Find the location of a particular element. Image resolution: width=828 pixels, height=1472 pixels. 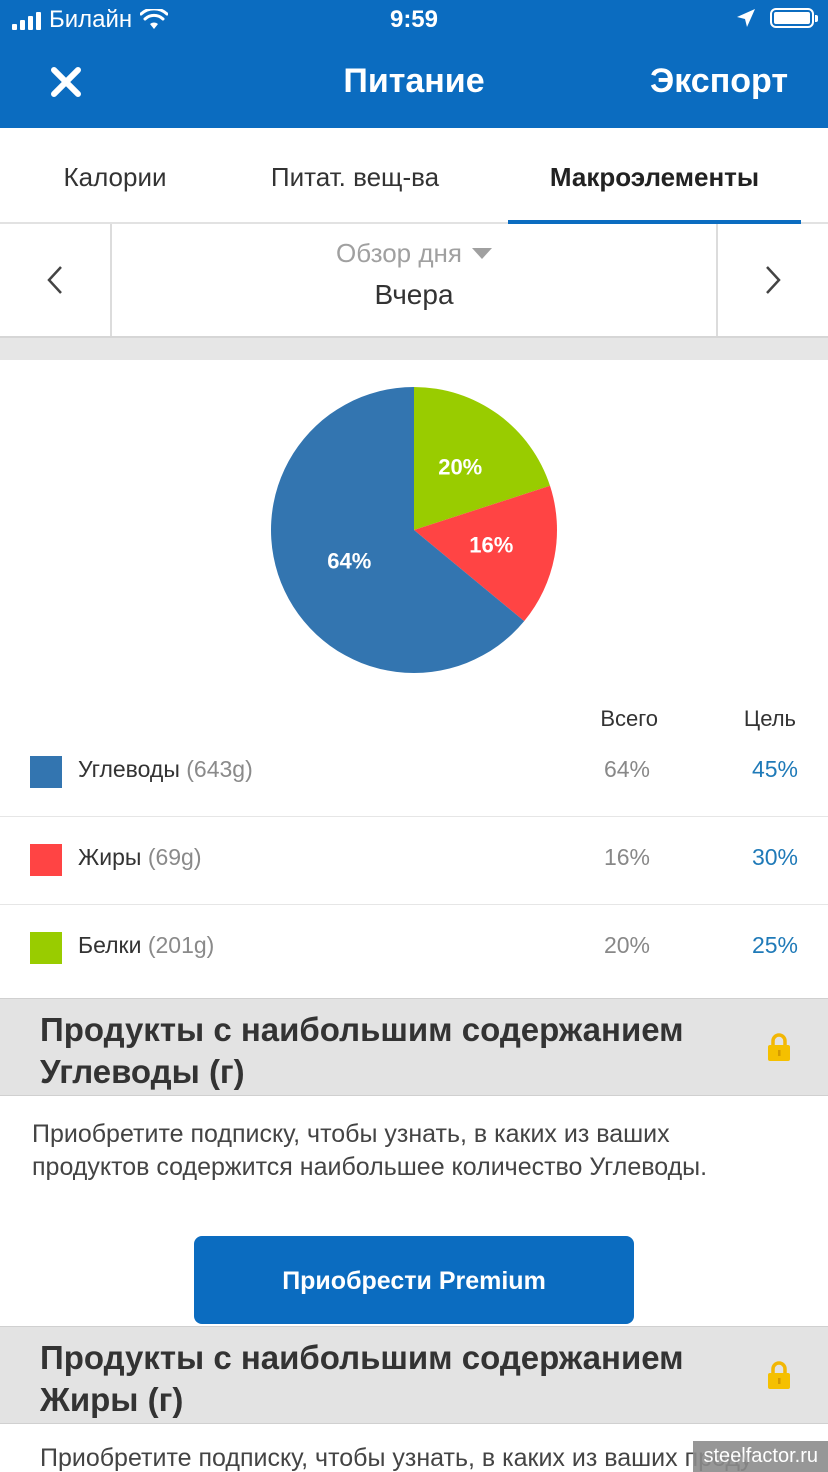

tab-nutrients: Питат. вещ-ва is located at coordinates (355, 177).